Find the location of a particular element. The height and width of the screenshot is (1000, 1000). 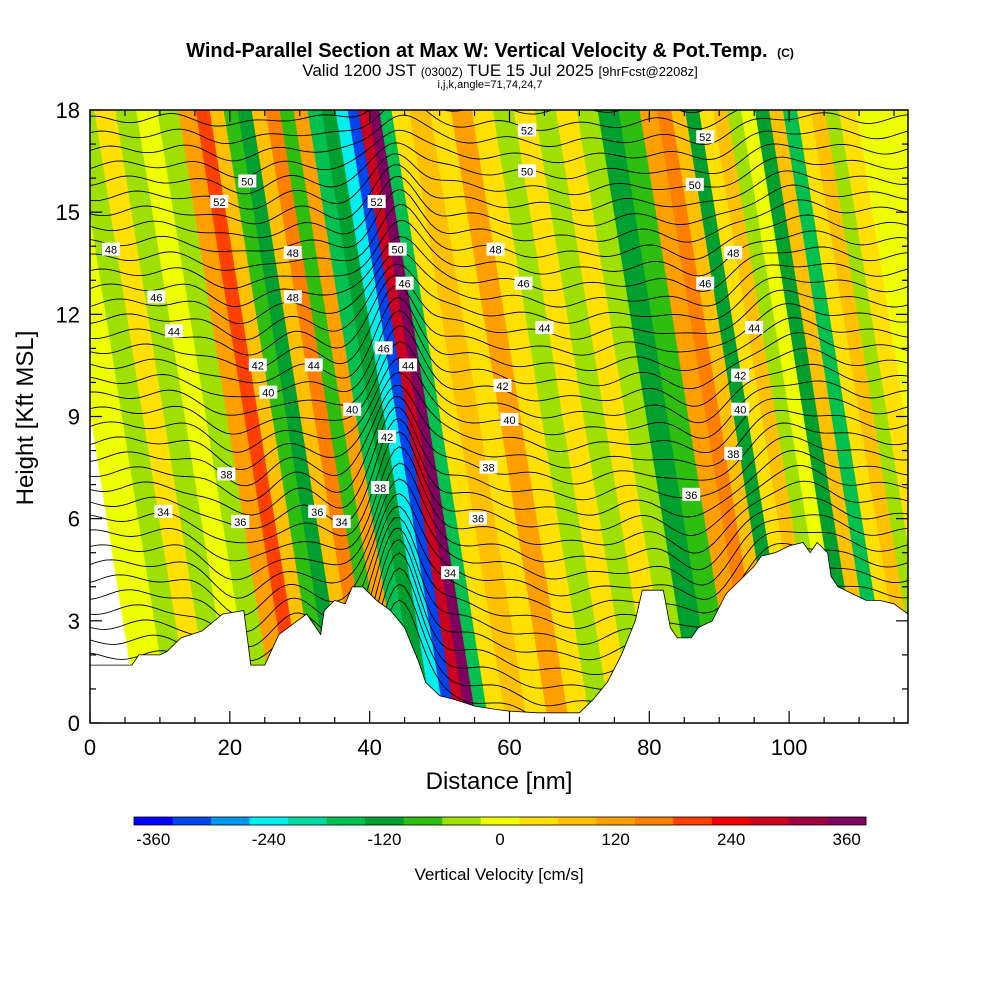

x-tick-label: 100 is located at coordinates (789, 747).